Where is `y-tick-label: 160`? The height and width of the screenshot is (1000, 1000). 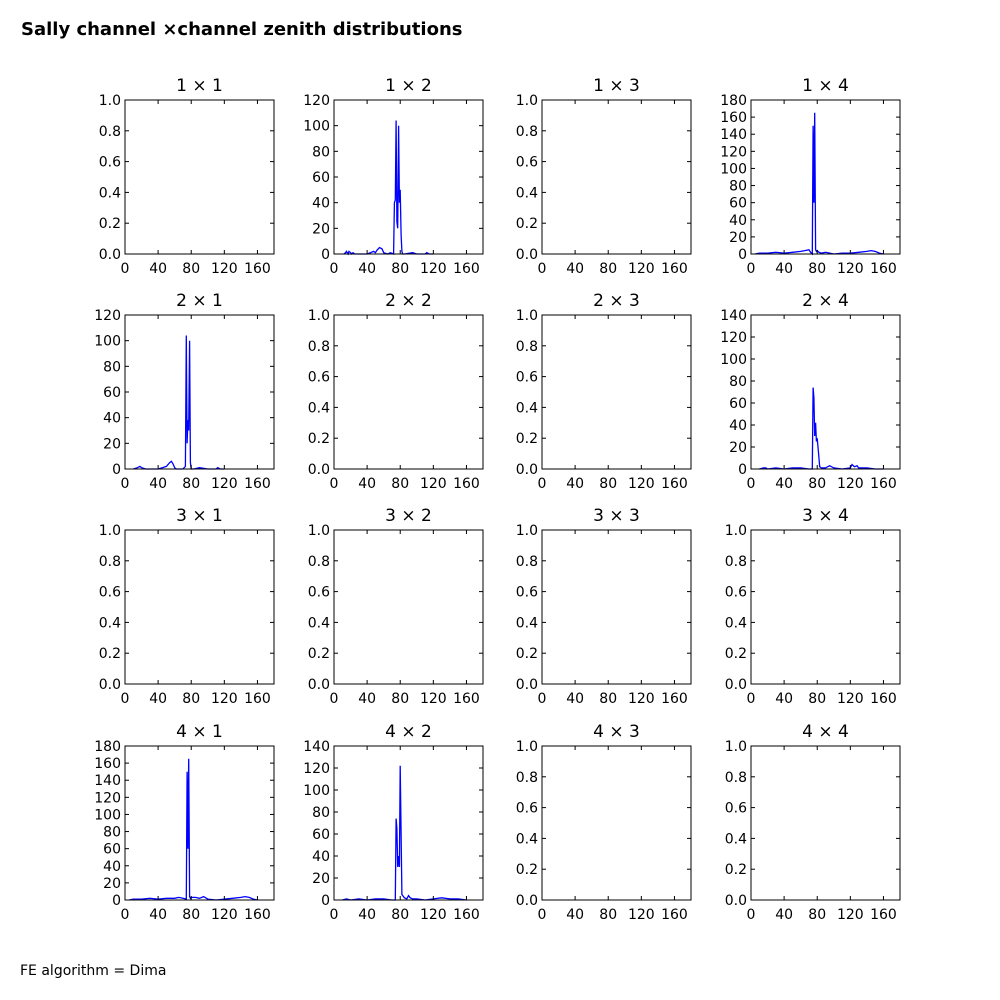
y-tick-label: 160 is located at coordinates (733, 118).